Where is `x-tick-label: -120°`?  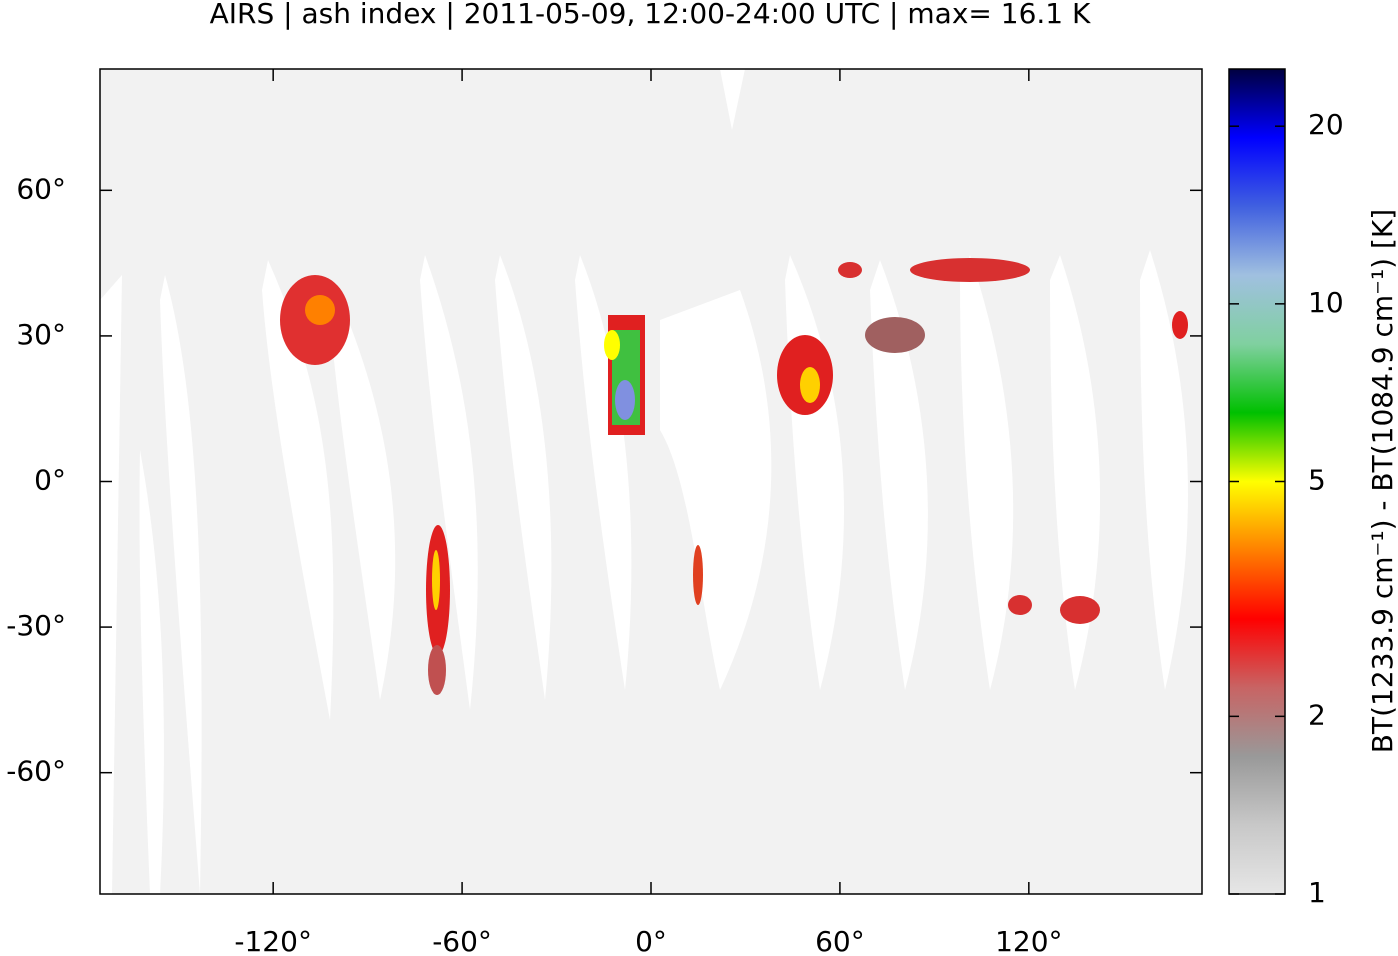
x-tick-label: -120° is located at coordinates (273, 940).